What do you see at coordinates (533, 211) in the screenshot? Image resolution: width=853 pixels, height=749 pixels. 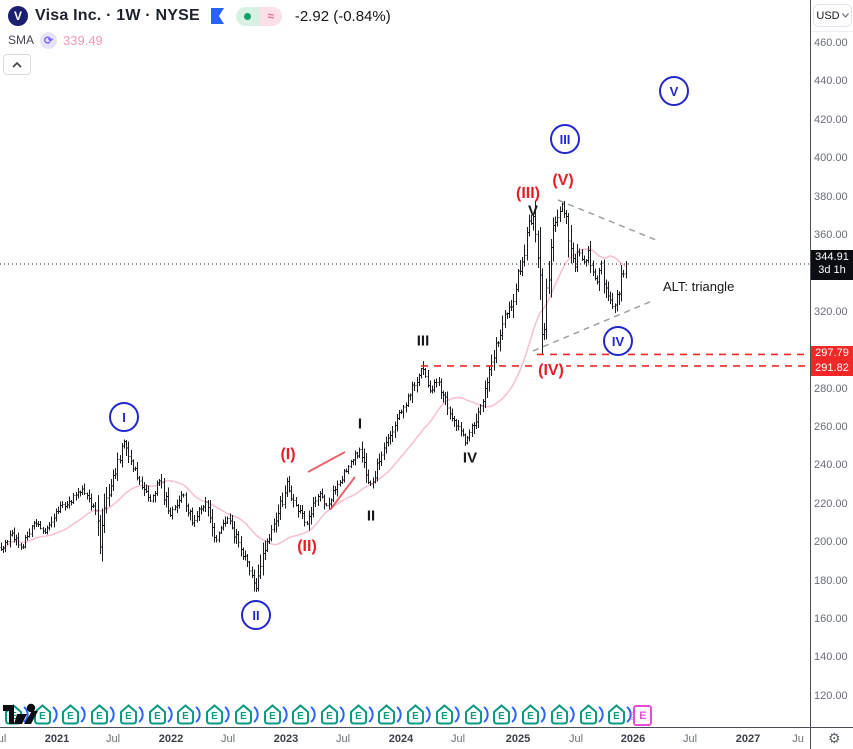 I see `wave-label-black-V: V` at bounding box center [533, 211].